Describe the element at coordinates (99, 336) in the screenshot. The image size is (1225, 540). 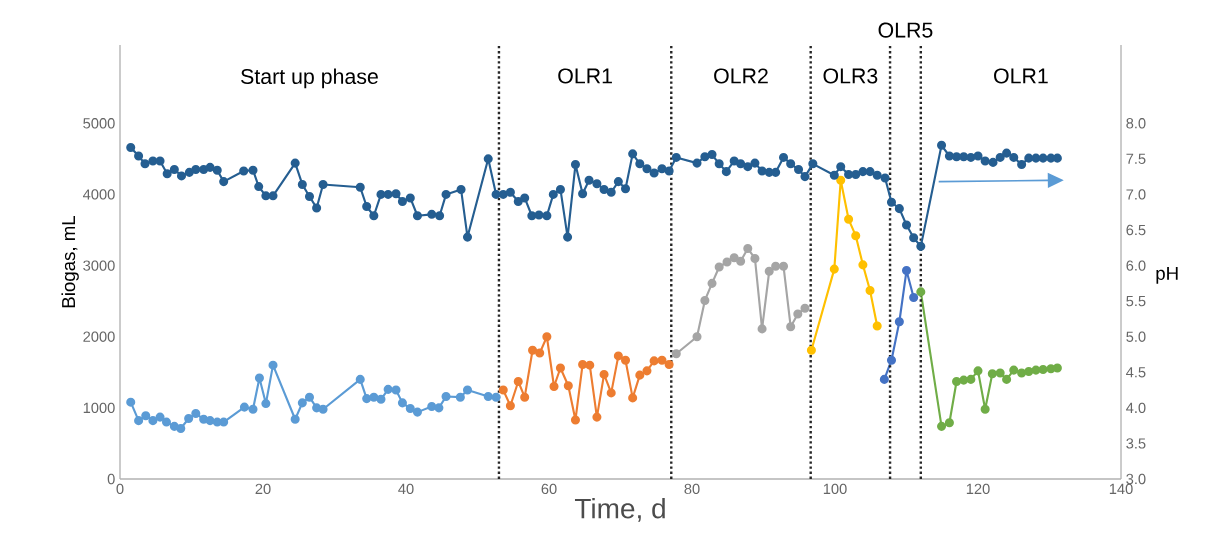
I see `y-tick-label: 2000` at that location.